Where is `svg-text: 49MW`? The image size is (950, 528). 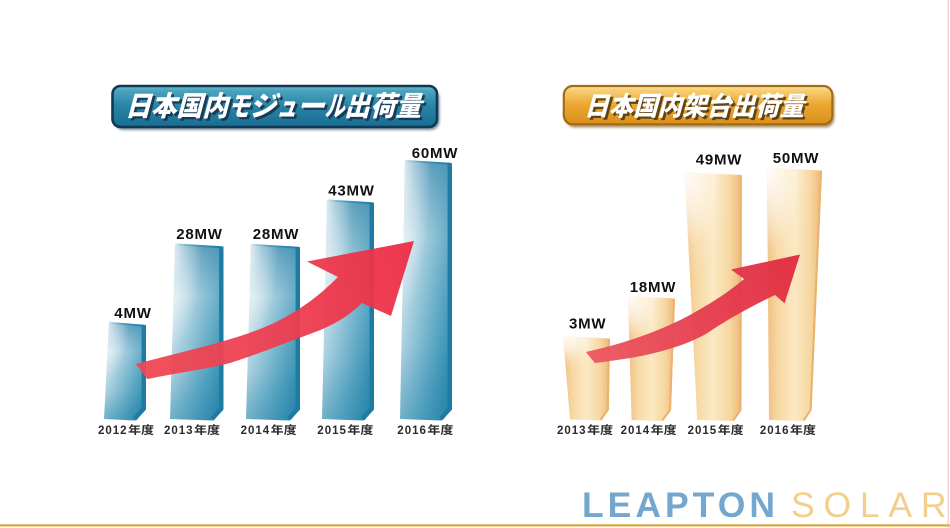
svg-text: 49MW is located at coordinates (719, 160).